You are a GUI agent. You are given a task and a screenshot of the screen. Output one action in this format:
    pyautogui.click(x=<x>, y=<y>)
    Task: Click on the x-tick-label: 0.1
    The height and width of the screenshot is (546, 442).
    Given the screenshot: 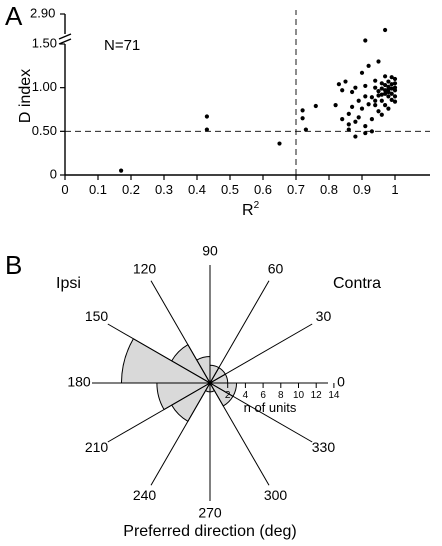 What is the action you would take?
    pyautogui.click(x=98, y=189)
    